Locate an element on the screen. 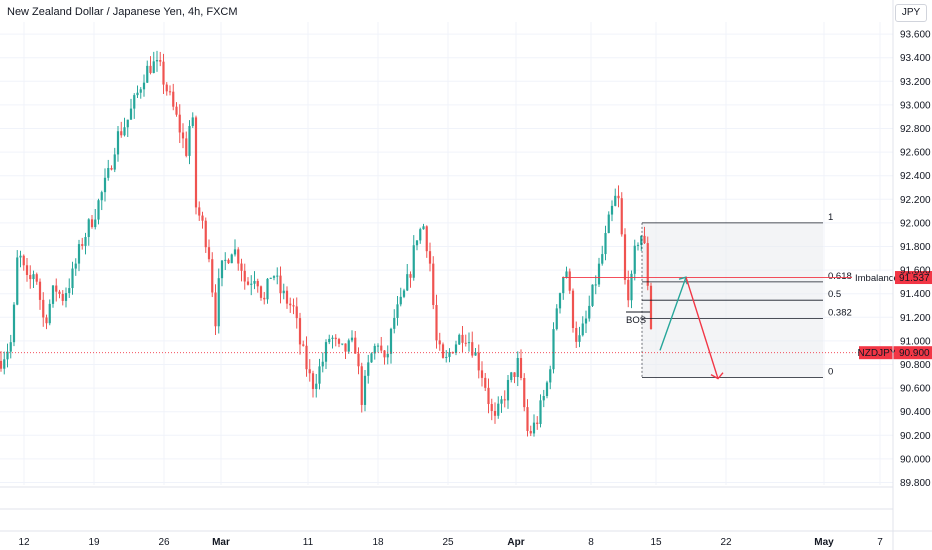  y-tick-label: 92.200 is located at coordinates (915, 200).